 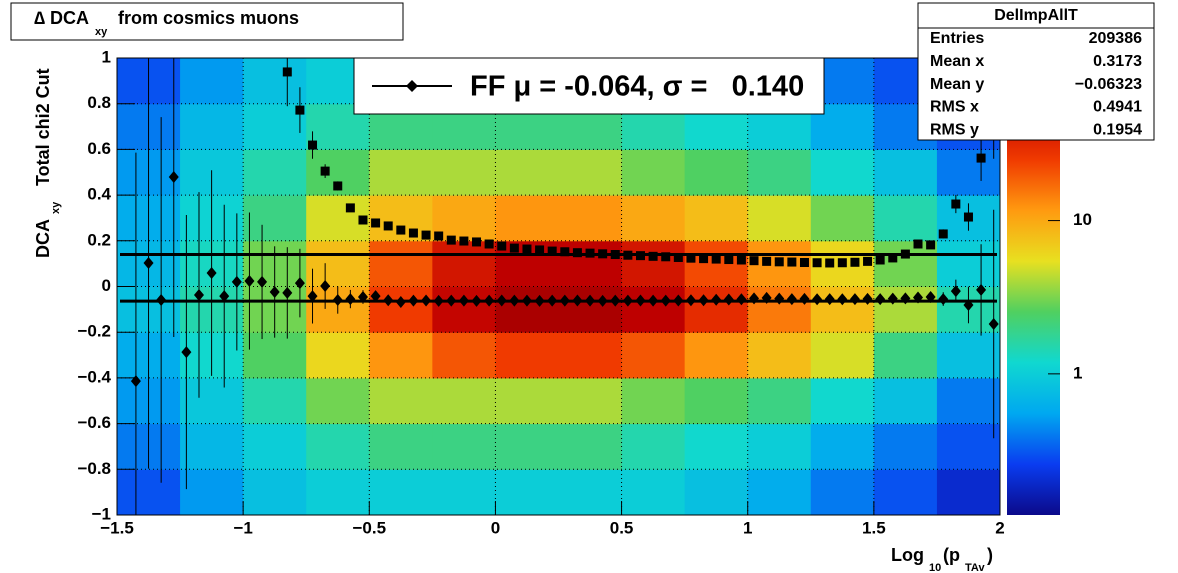 What do you see at coordinates (990, 555) in the screenshot?
I see `x-label: )` at bounding box center [990, 555].